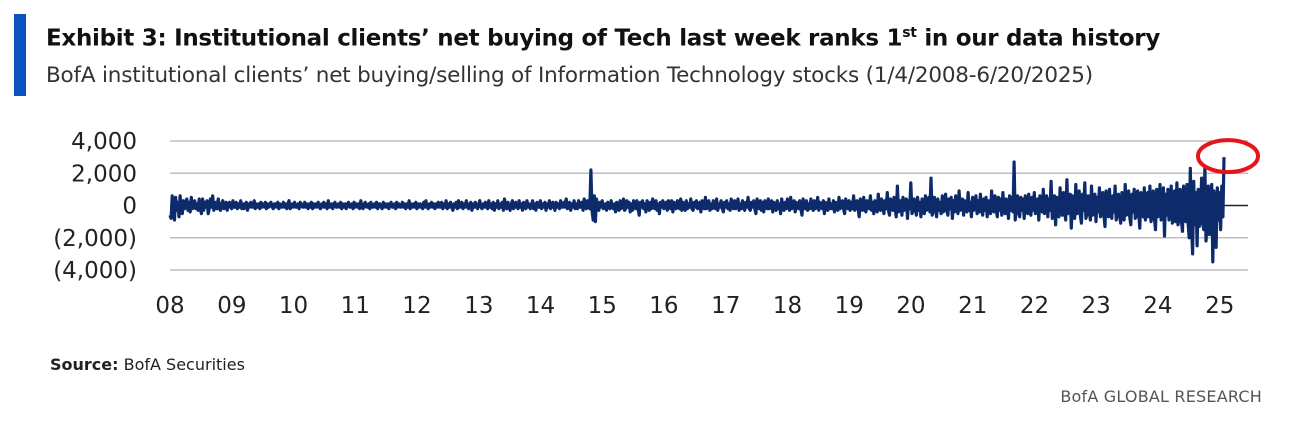 Image resolution: width=1290 pixels, height=442 pixels. What do you see at coordinates (910, 306) in the screenshot?
I see `x-tick-label: 20` at bounding box center [910, 306].